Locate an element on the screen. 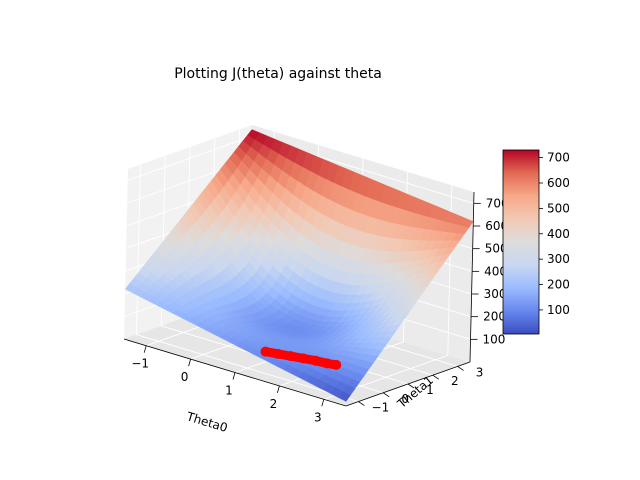  surface-facet is located at coordinates (344, 396).